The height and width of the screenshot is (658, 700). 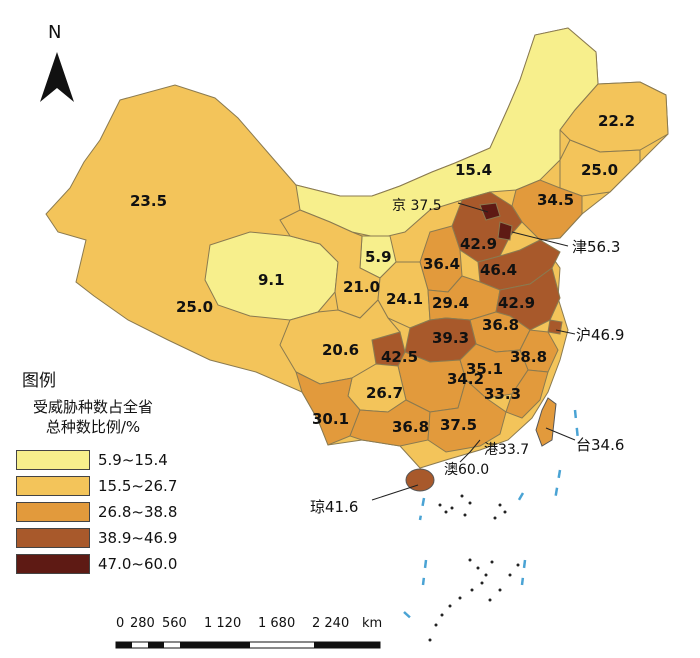 I want to click on label-gansu: 21.0, so click(x=361, y=287).